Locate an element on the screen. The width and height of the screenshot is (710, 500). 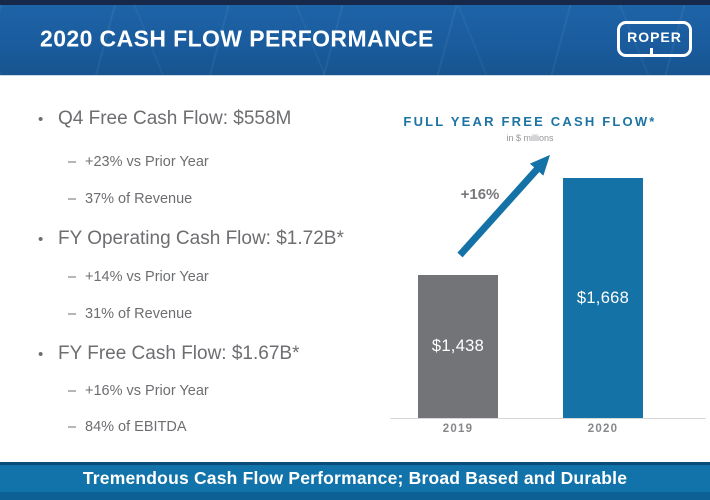
list-subitem-label: 84% of EBITDA is located at coordinates (136, 427).